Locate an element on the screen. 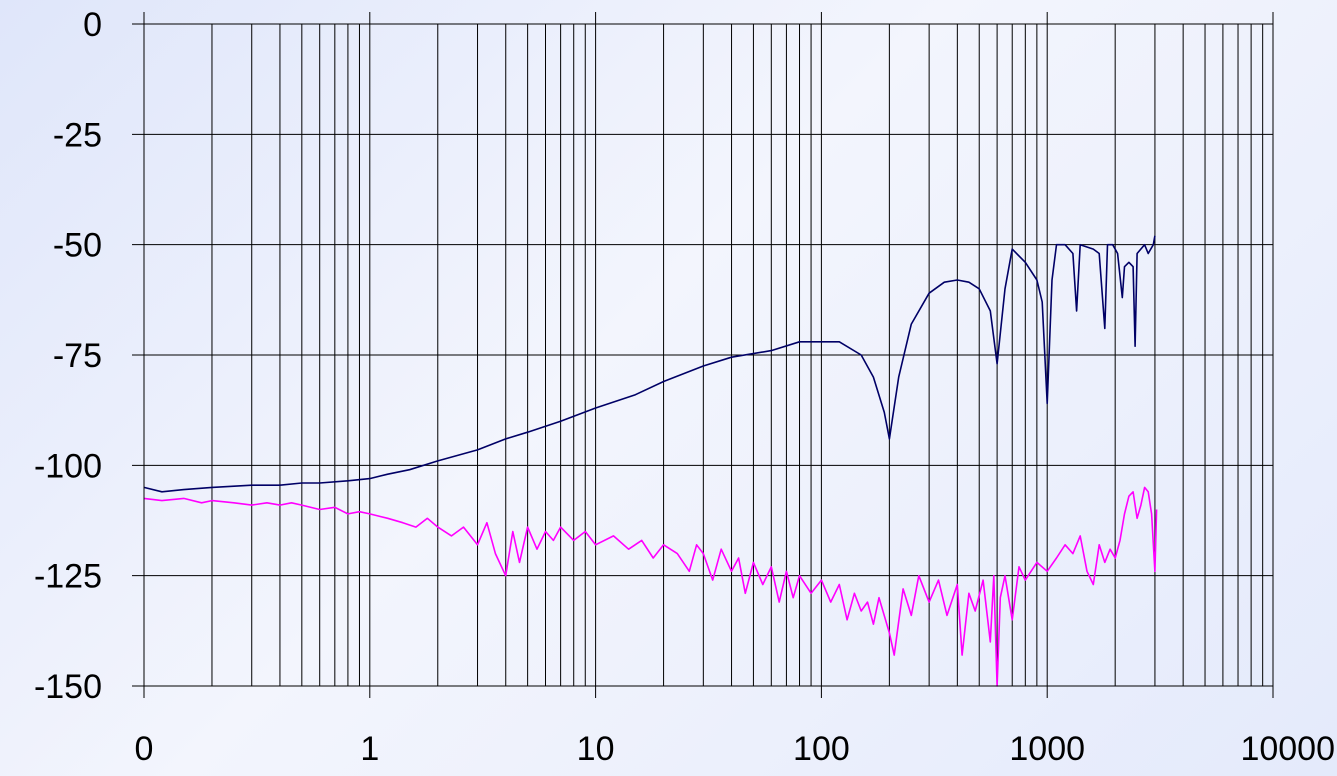 The width and height of the screenshot is (1337, 776). x-tick-label: 1000 is located at coordinates (1047, 749).